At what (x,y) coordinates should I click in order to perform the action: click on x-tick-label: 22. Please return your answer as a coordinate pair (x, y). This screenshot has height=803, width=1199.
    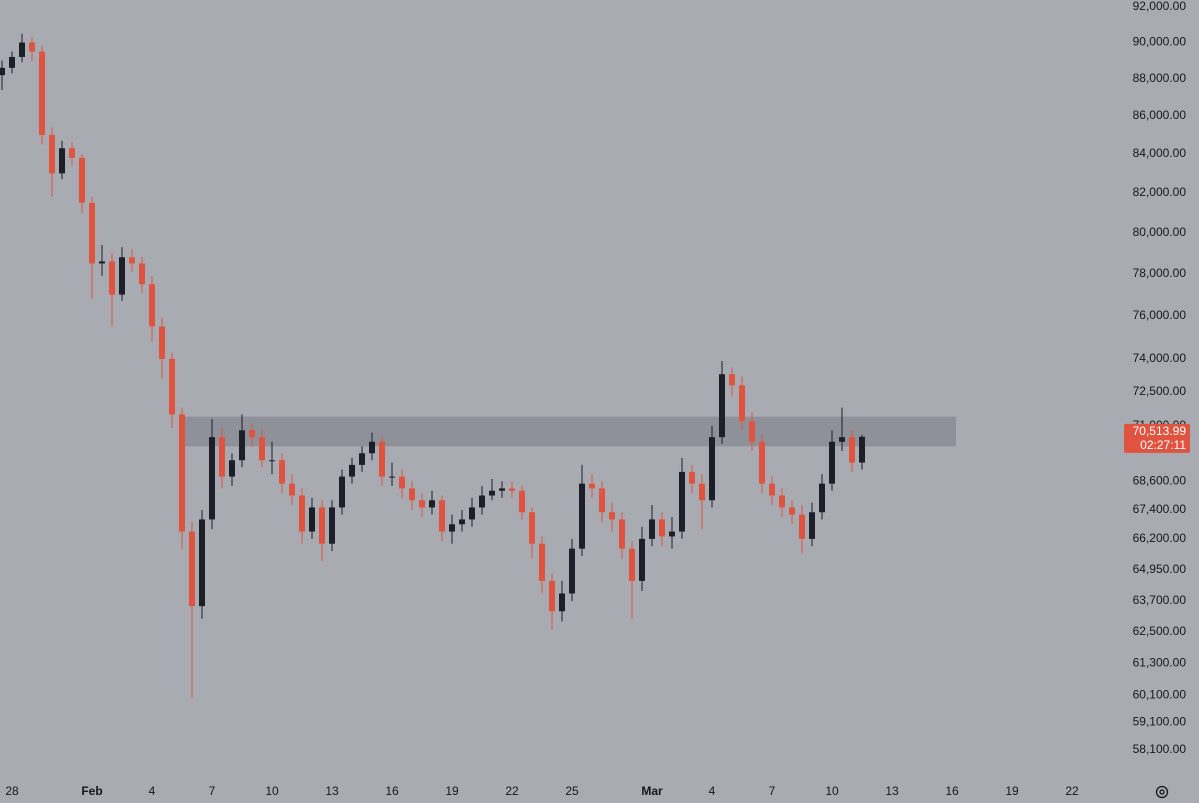
    Looking at the image, I should click on (1072, 791).